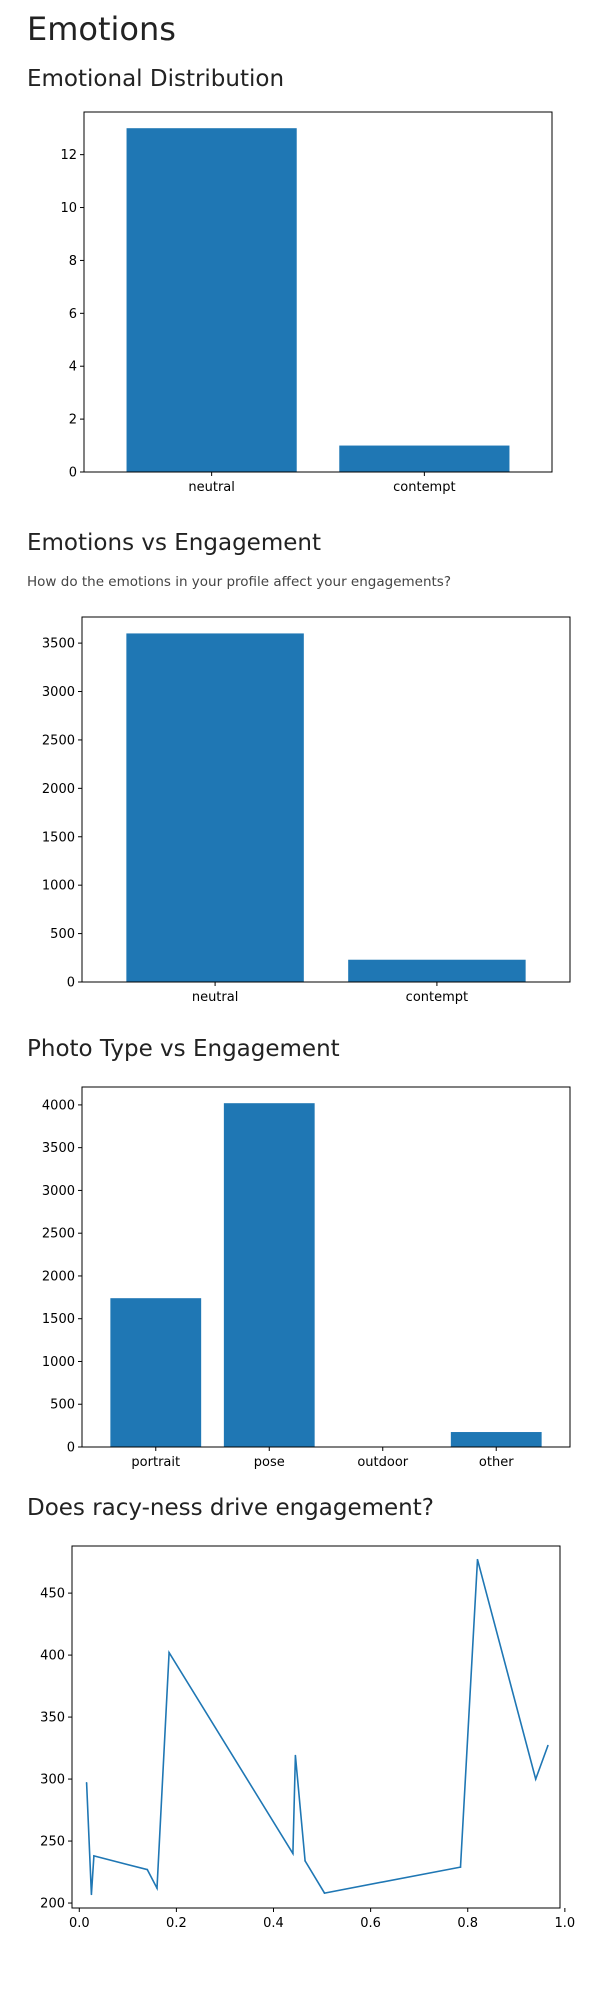  I want to click on x-tick-label-pose: pose, so click(269, 1462).